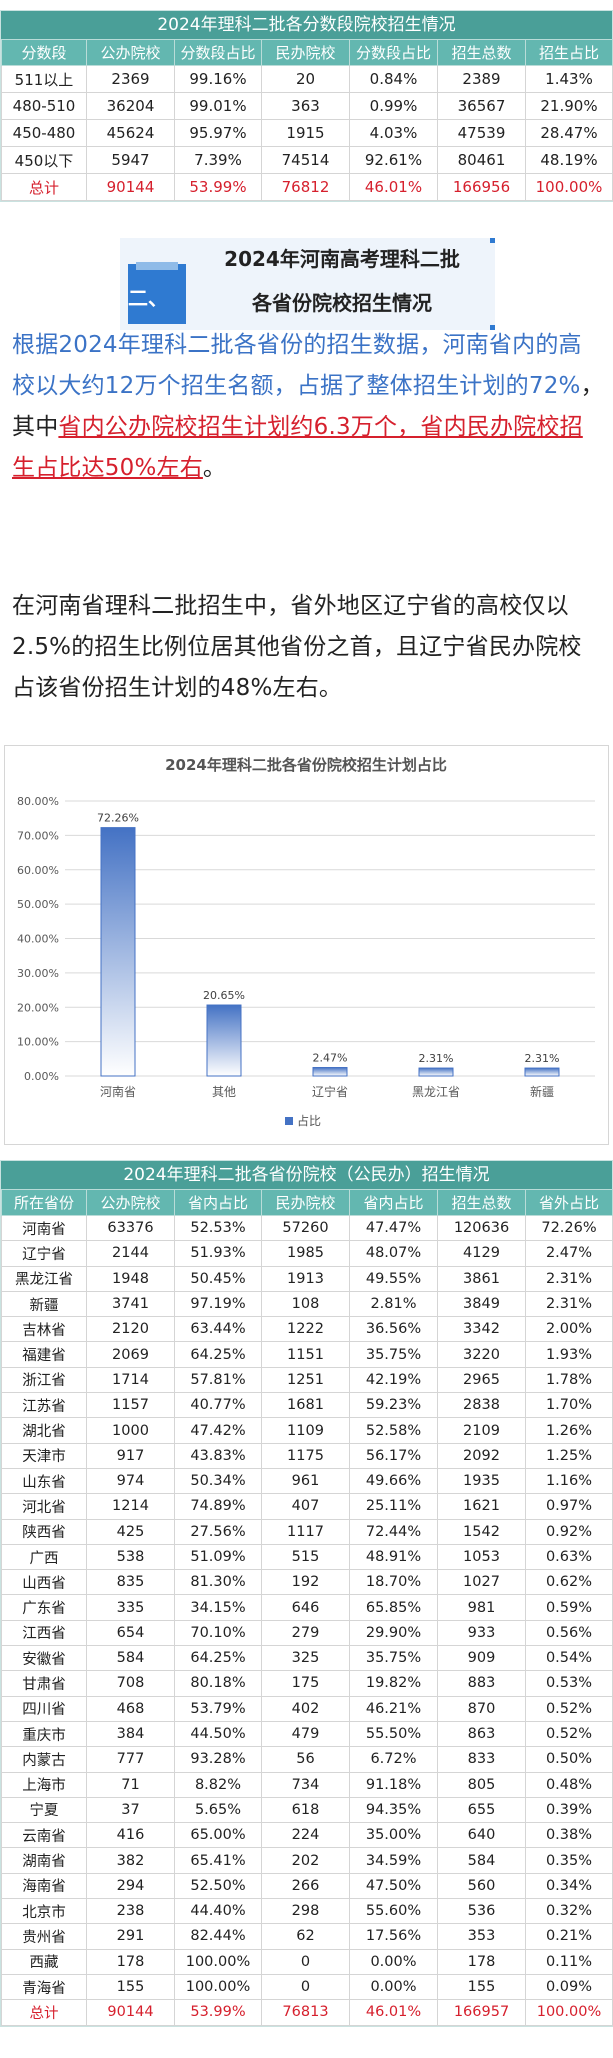 The width and height of the screenshot is (613, 2058). What do you see at coordinates (307, 1481) in the screenshot?
I see `table-row: 山东省 974 50.34% 961 49.66% 1935 1.16%` at bounding box center [307, 1481].